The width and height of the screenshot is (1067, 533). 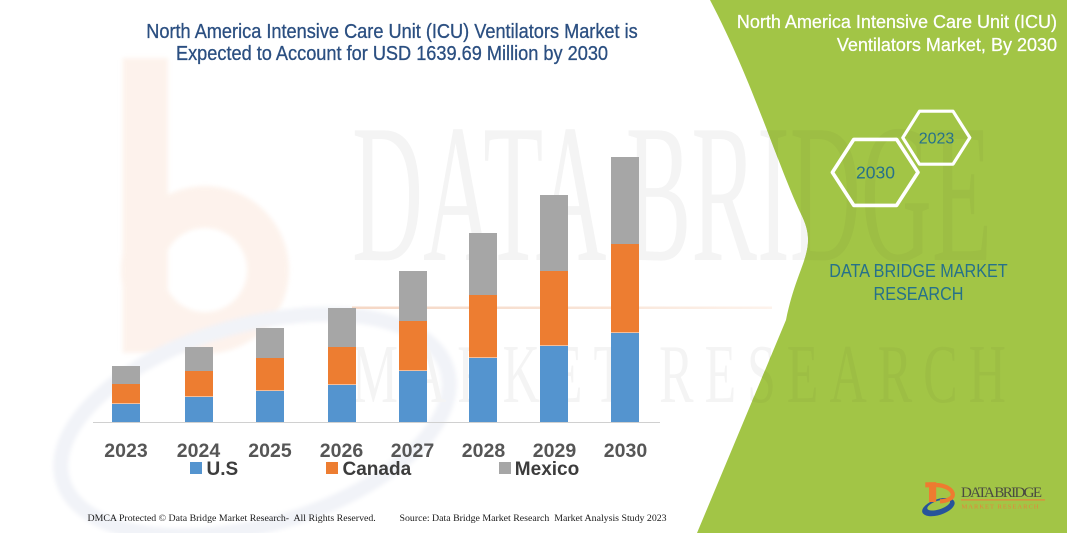 I want to click on svg-text: DATA BRIDGE, so click(x=1001, y=493).